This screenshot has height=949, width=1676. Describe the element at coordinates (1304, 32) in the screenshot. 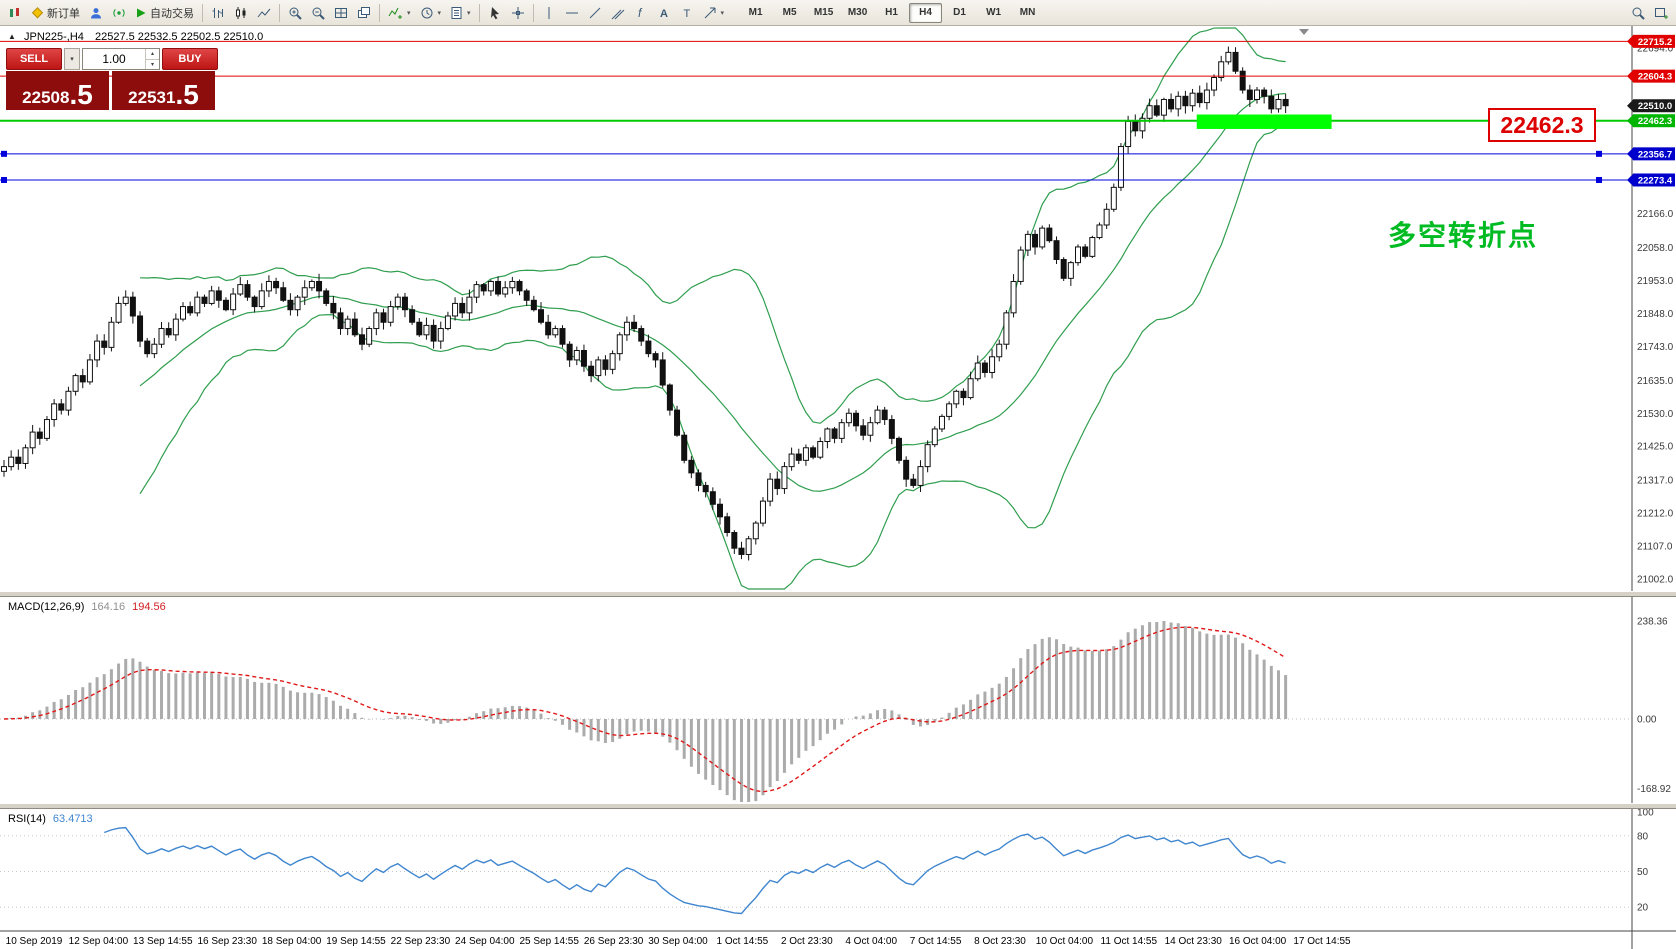

I see `chart-shift-marker` at that location.